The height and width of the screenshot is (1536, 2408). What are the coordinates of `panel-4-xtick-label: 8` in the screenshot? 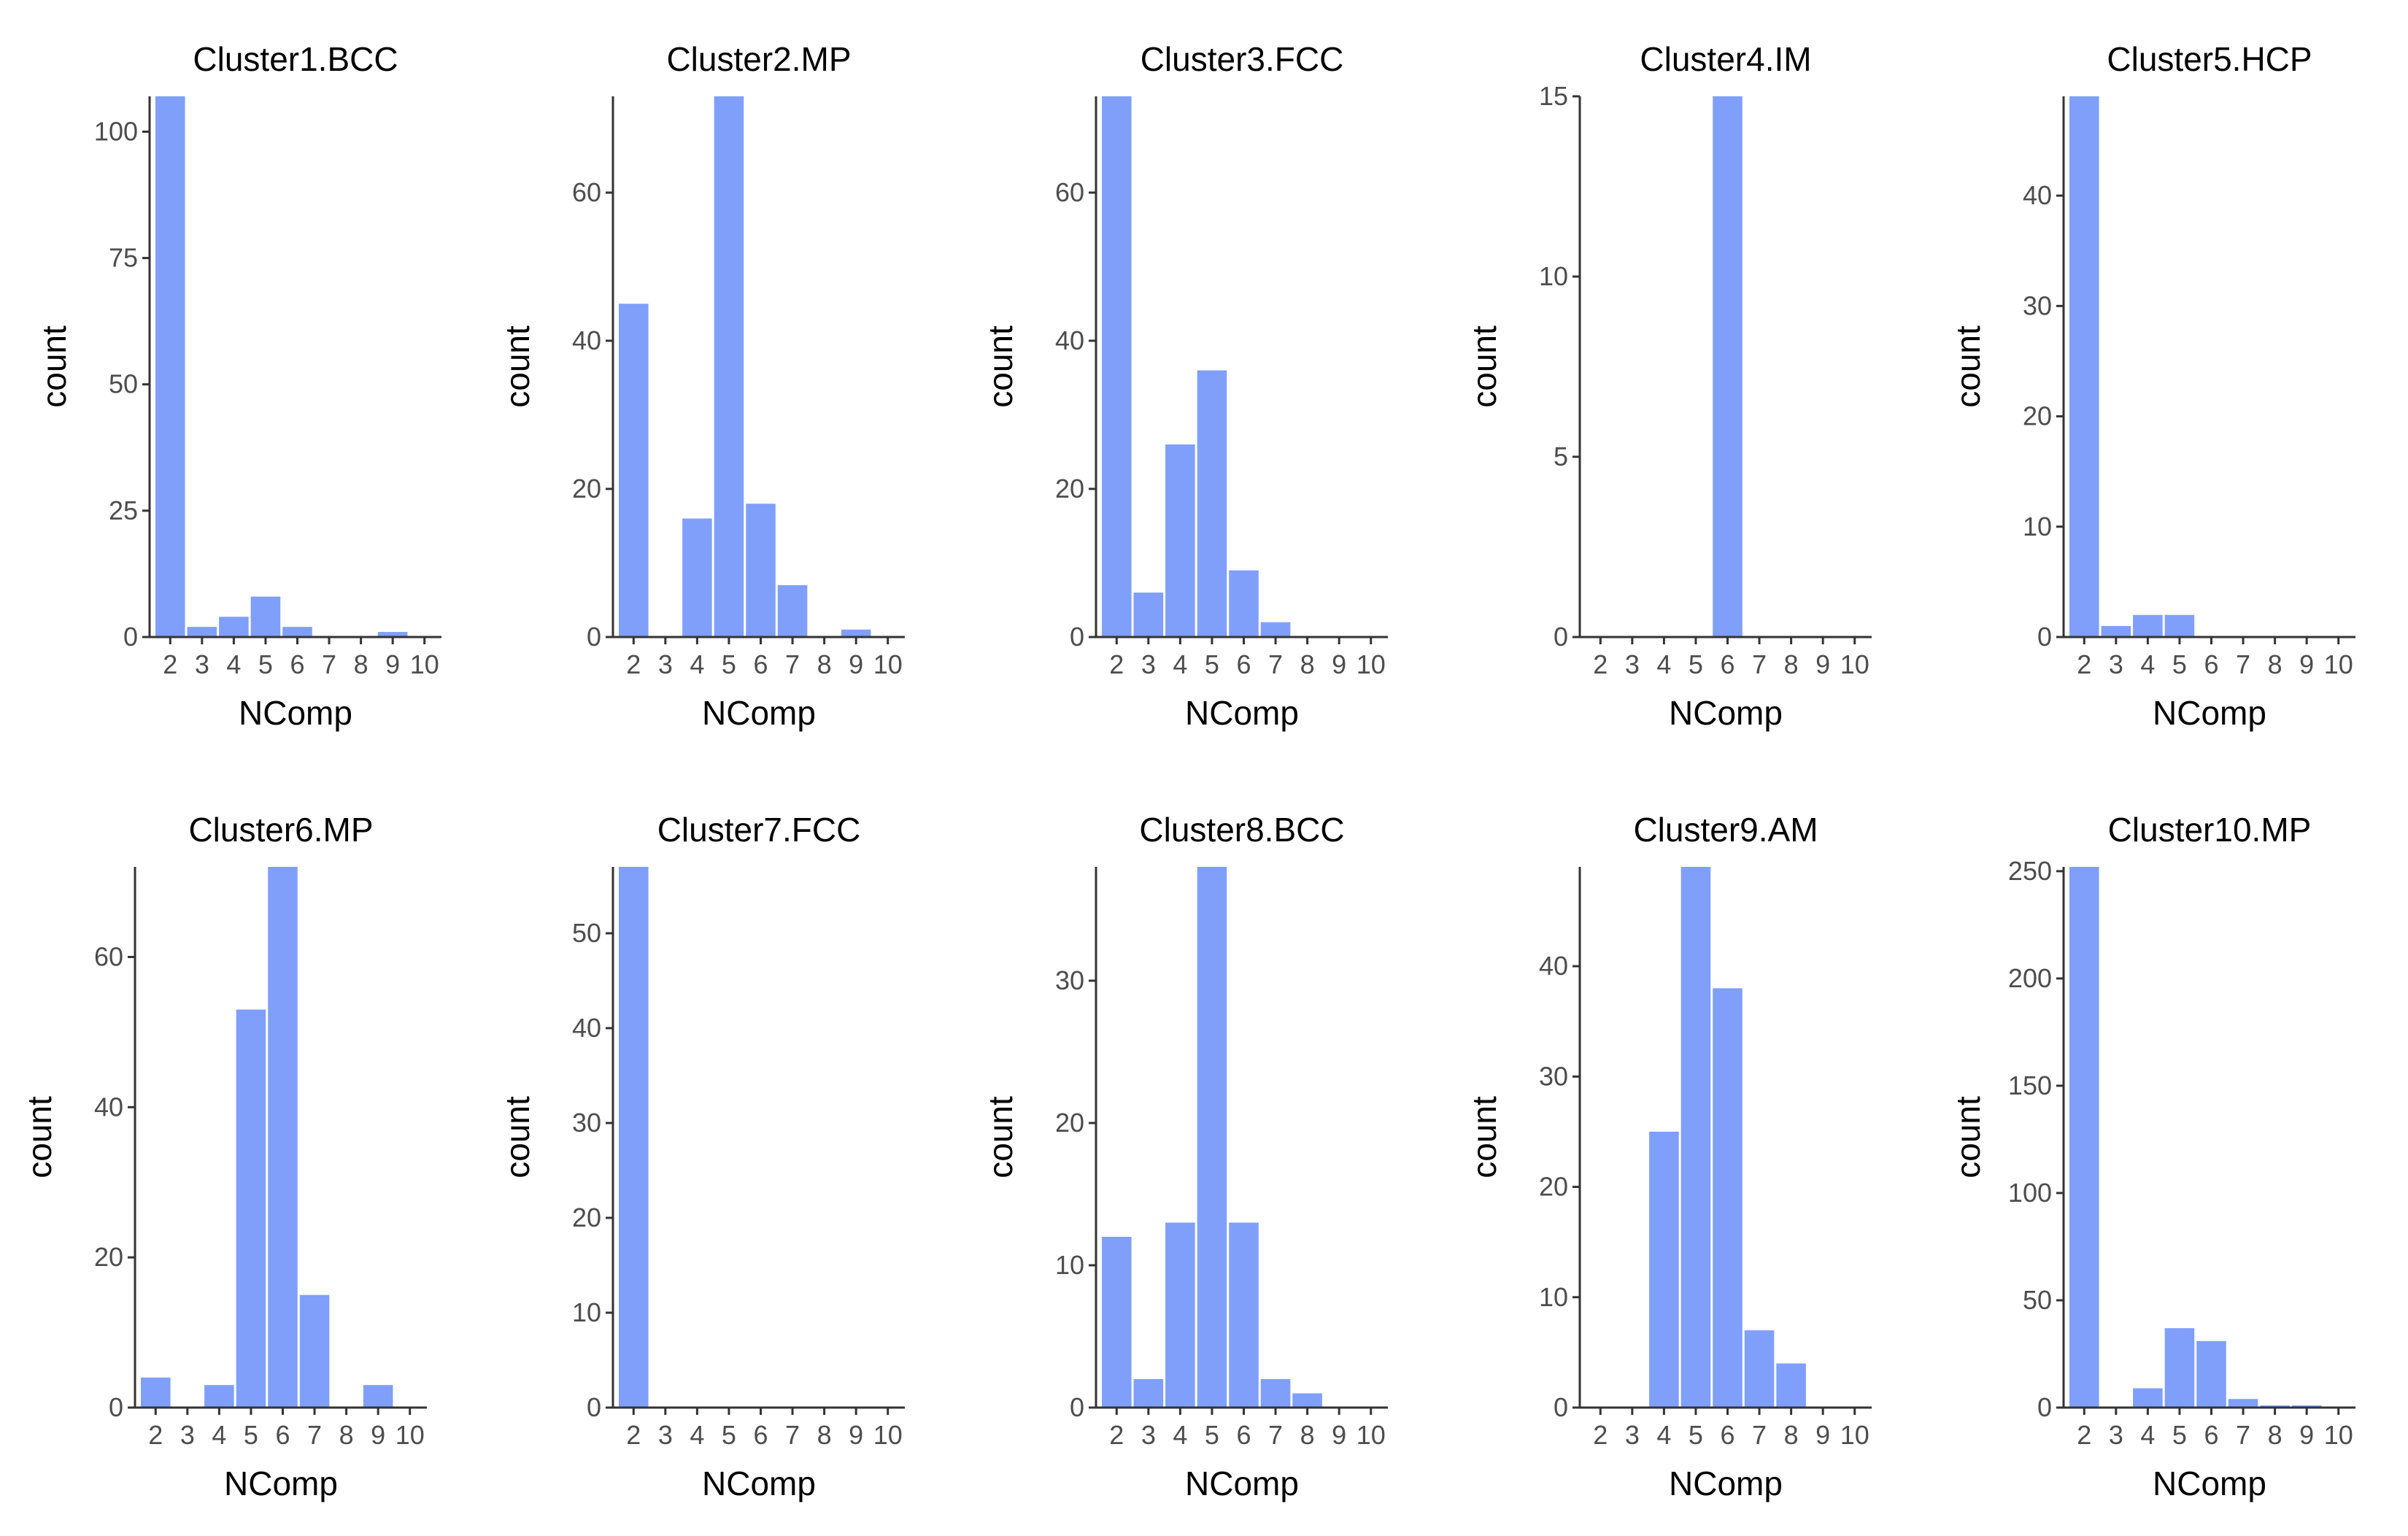 It's located at (1791, 664).